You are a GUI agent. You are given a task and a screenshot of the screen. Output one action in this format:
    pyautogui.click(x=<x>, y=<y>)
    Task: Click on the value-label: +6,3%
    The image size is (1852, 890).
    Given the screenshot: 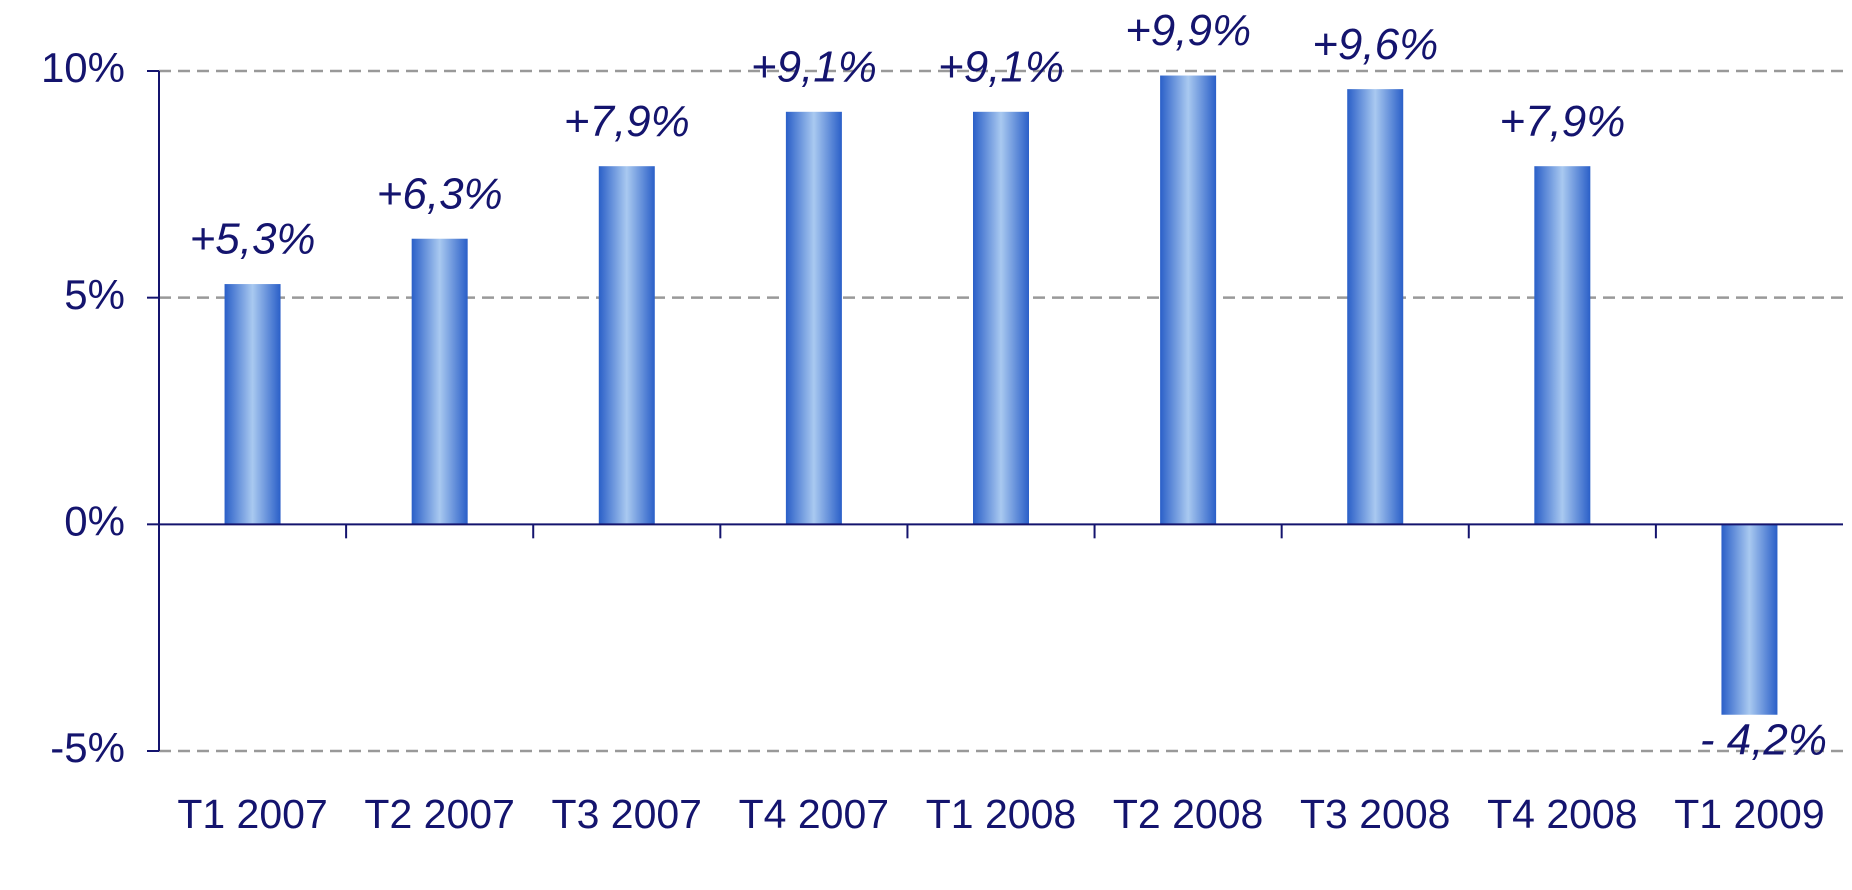 What is the action you would take?
    pyautogui.click(x=440, y=193)
    